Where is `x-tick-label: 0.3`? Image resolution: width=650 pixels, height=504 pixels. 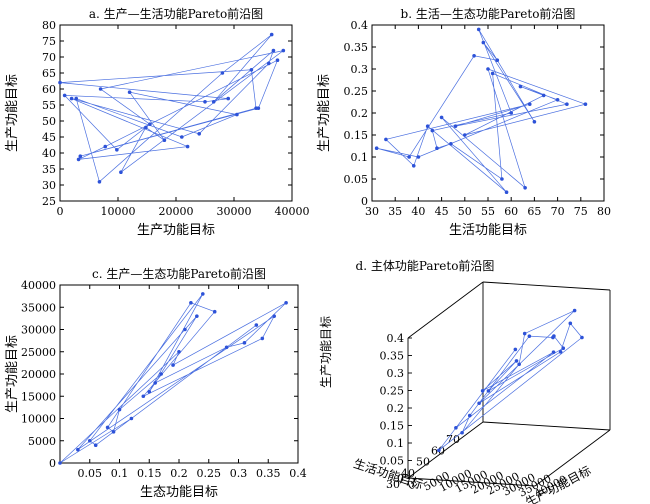
x-tick-label: 0.3 is located at coordinates (239, 473).